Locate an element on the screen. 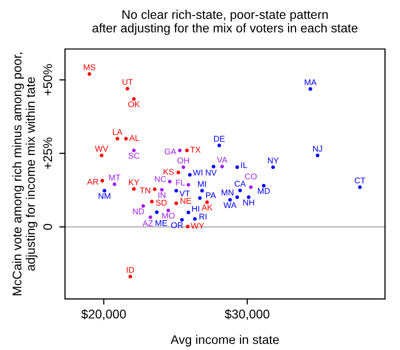 This screenshot has height=350, width=400. series-label: RI is located at coordinates (202, 217).